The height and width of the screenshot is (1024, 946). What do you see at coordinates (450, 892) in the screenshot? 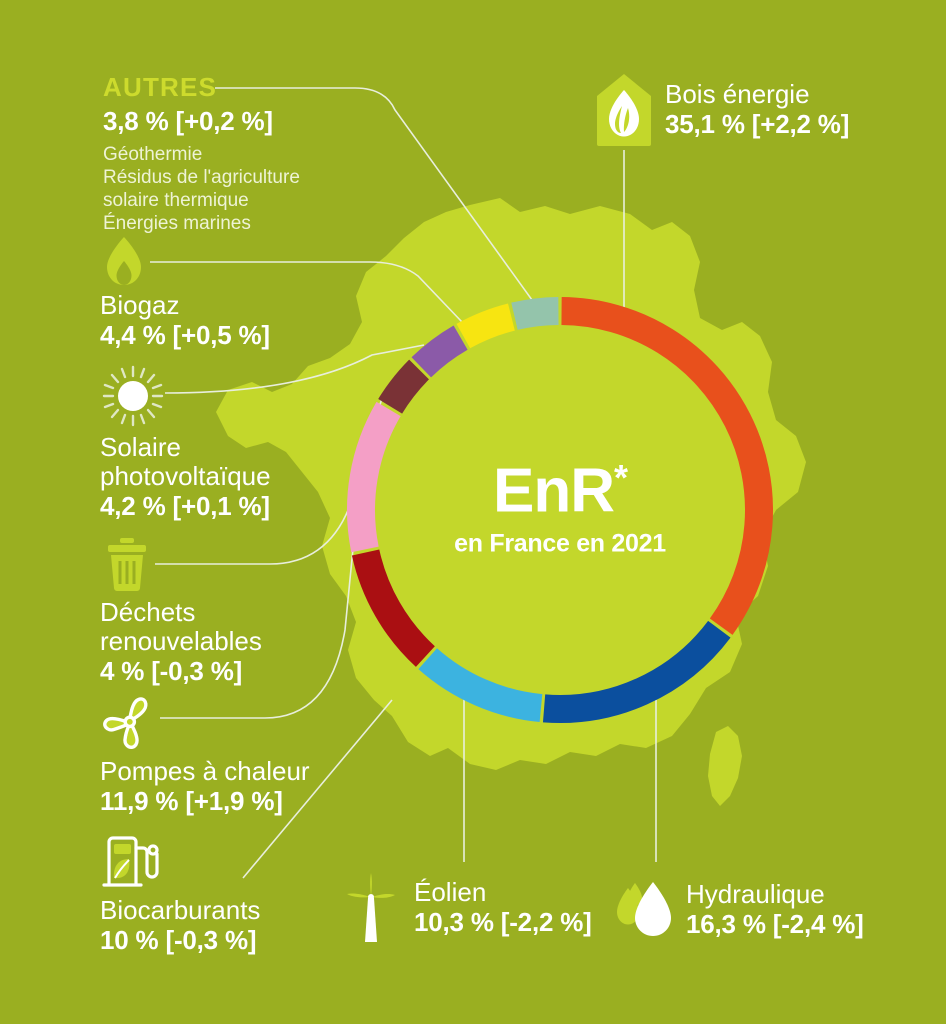
I see `label-eolien-name: Éolien` at bounding box center [450, 892].